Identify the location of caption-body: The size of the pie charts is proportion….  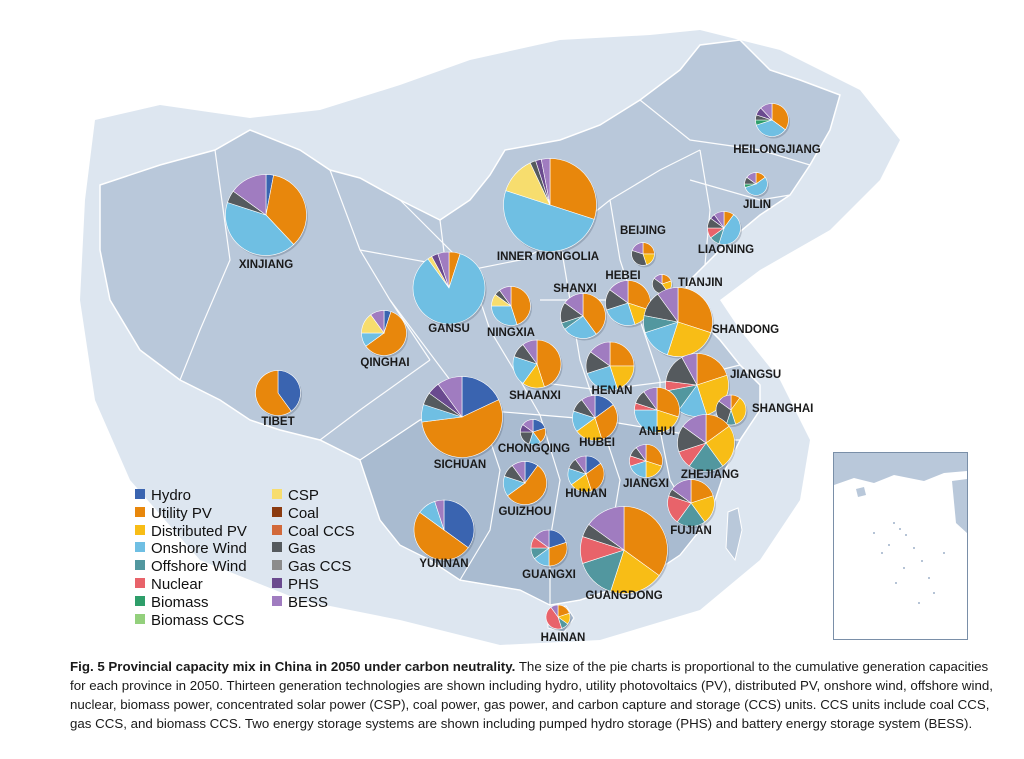
(531, 695).